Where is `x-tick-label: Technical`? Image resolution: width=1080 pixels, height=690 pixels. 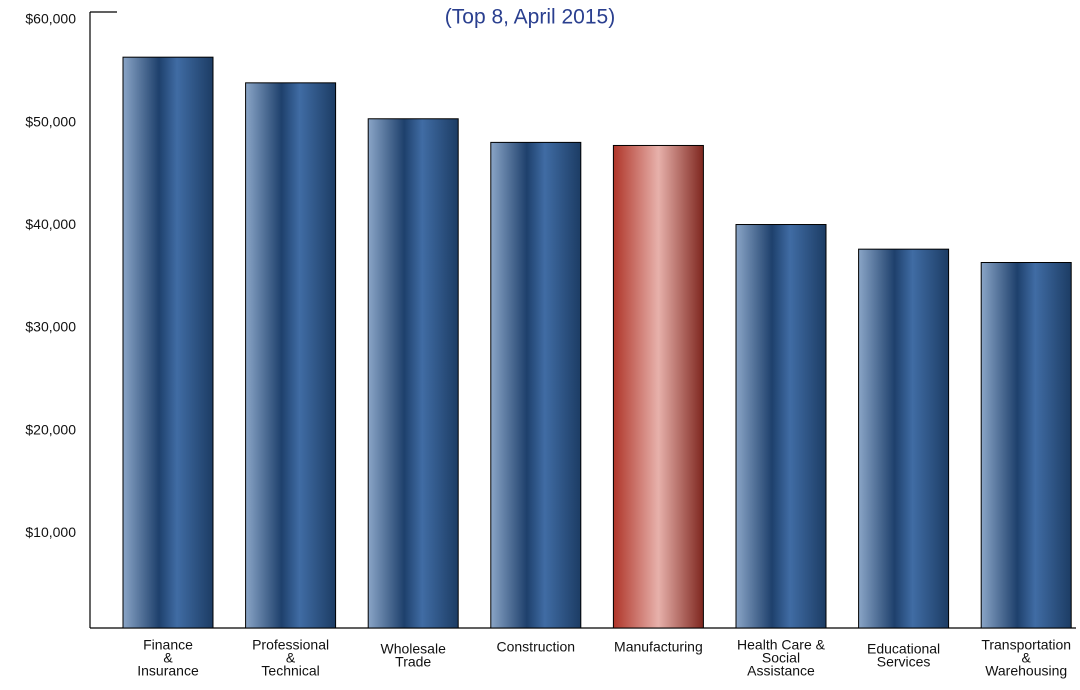 x-tick-label: Technical is located at coordinates (290, 671).